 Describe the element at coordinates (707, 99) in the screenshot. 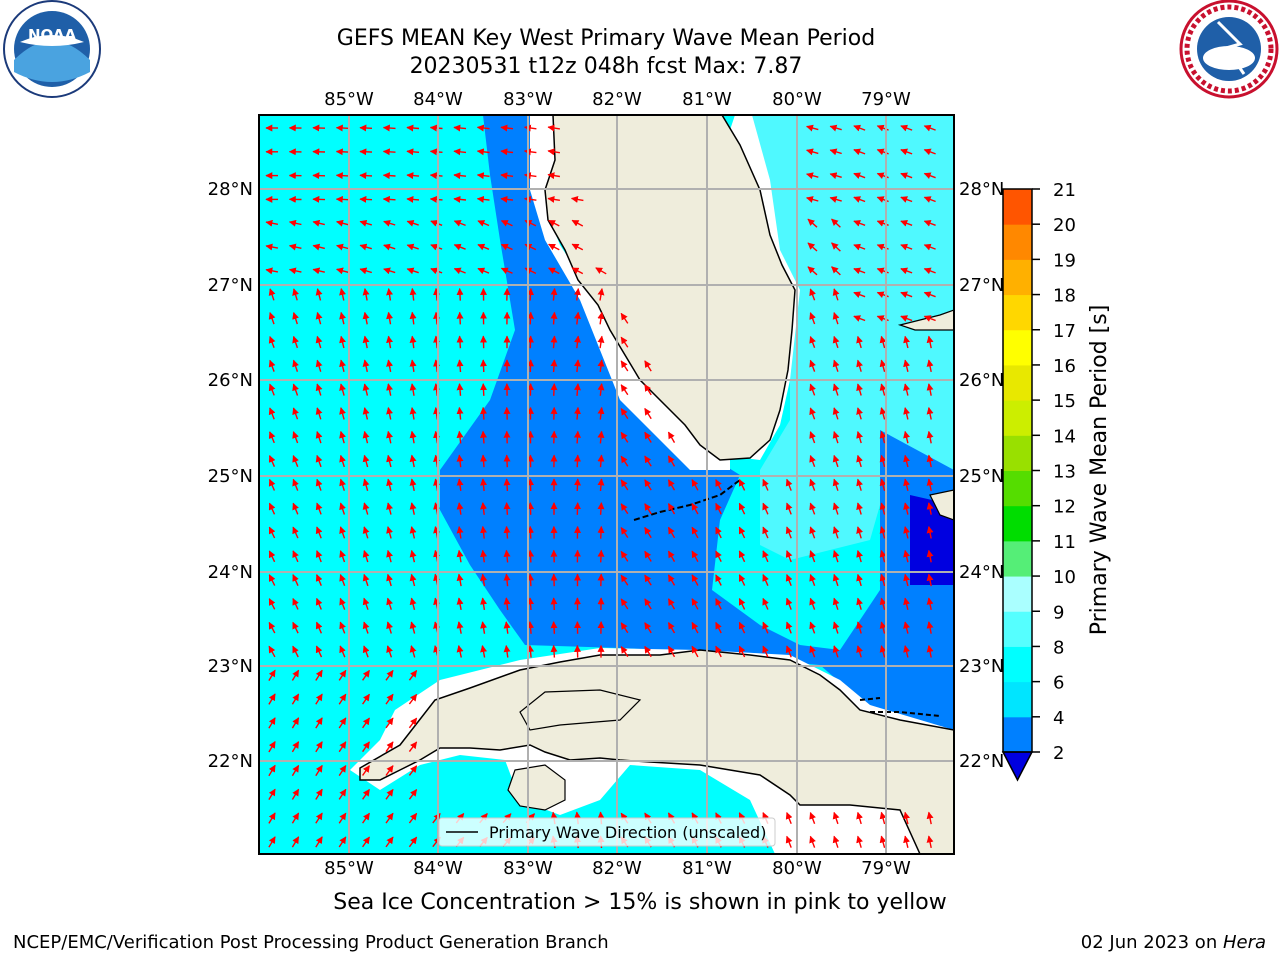

I see `lon-label-top: 81°W` at that location.